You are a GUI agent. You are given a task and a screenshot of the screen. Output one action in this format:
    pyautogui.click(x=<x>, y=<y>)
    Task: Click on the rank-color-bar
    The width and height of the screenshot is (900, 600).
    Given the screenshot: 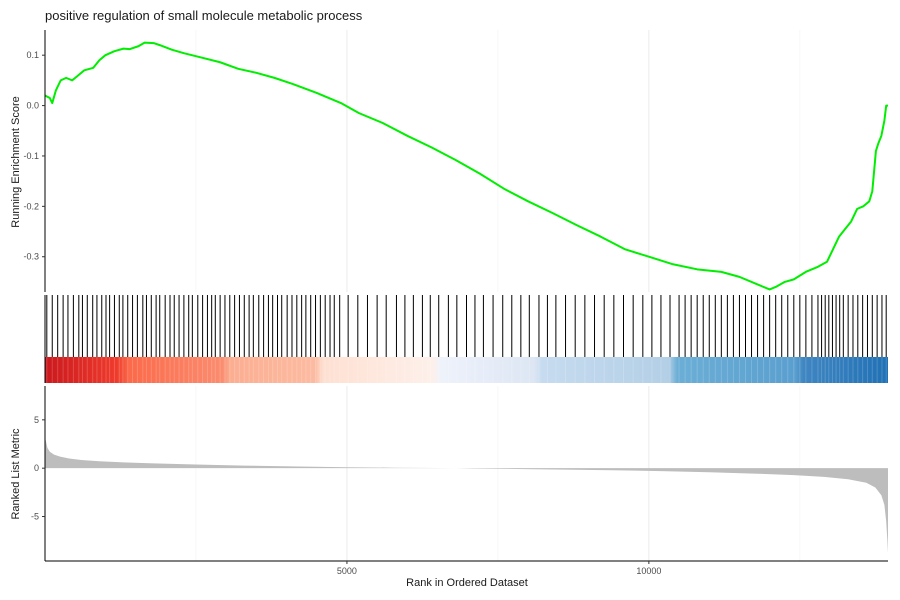 What is the action you would take?
    pyautogui.click(x=466, y=370)
    